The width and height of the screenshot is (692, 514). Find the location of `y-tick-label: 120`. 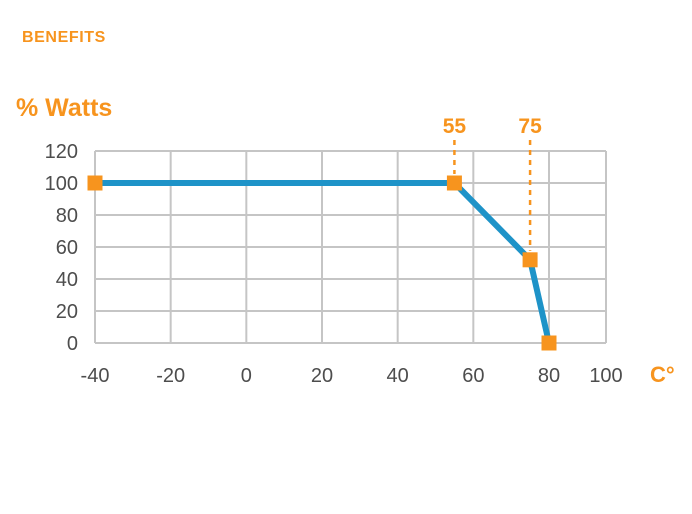

y-tick-label: 120 is located at coordinates (61, 152).